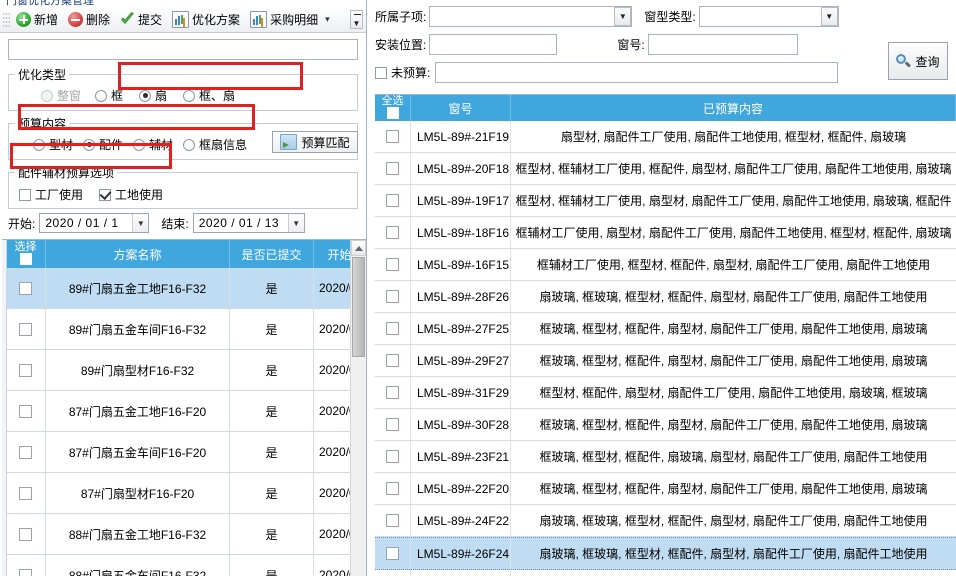  Describe the element at coordinates (103, 144) in the screenshot. I see `radio-accessory: 配件` at that location.